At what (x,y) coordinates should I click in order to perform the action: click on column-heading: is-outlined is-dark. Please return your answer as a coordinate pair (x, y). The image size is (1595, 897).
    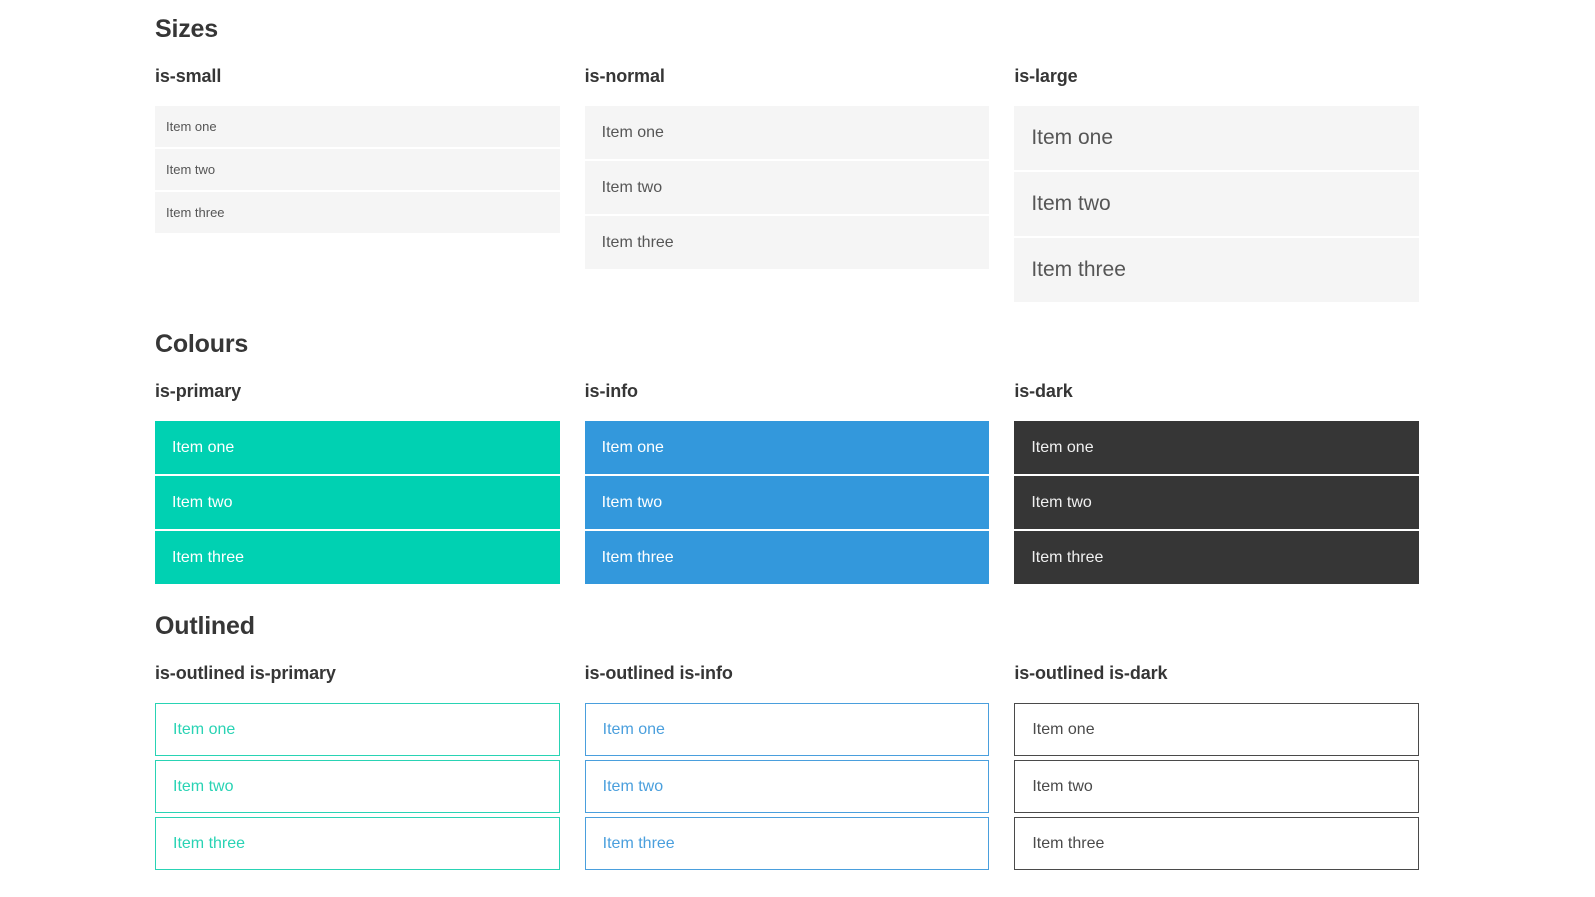
    Looking at the image, I should click on (1091, 673).